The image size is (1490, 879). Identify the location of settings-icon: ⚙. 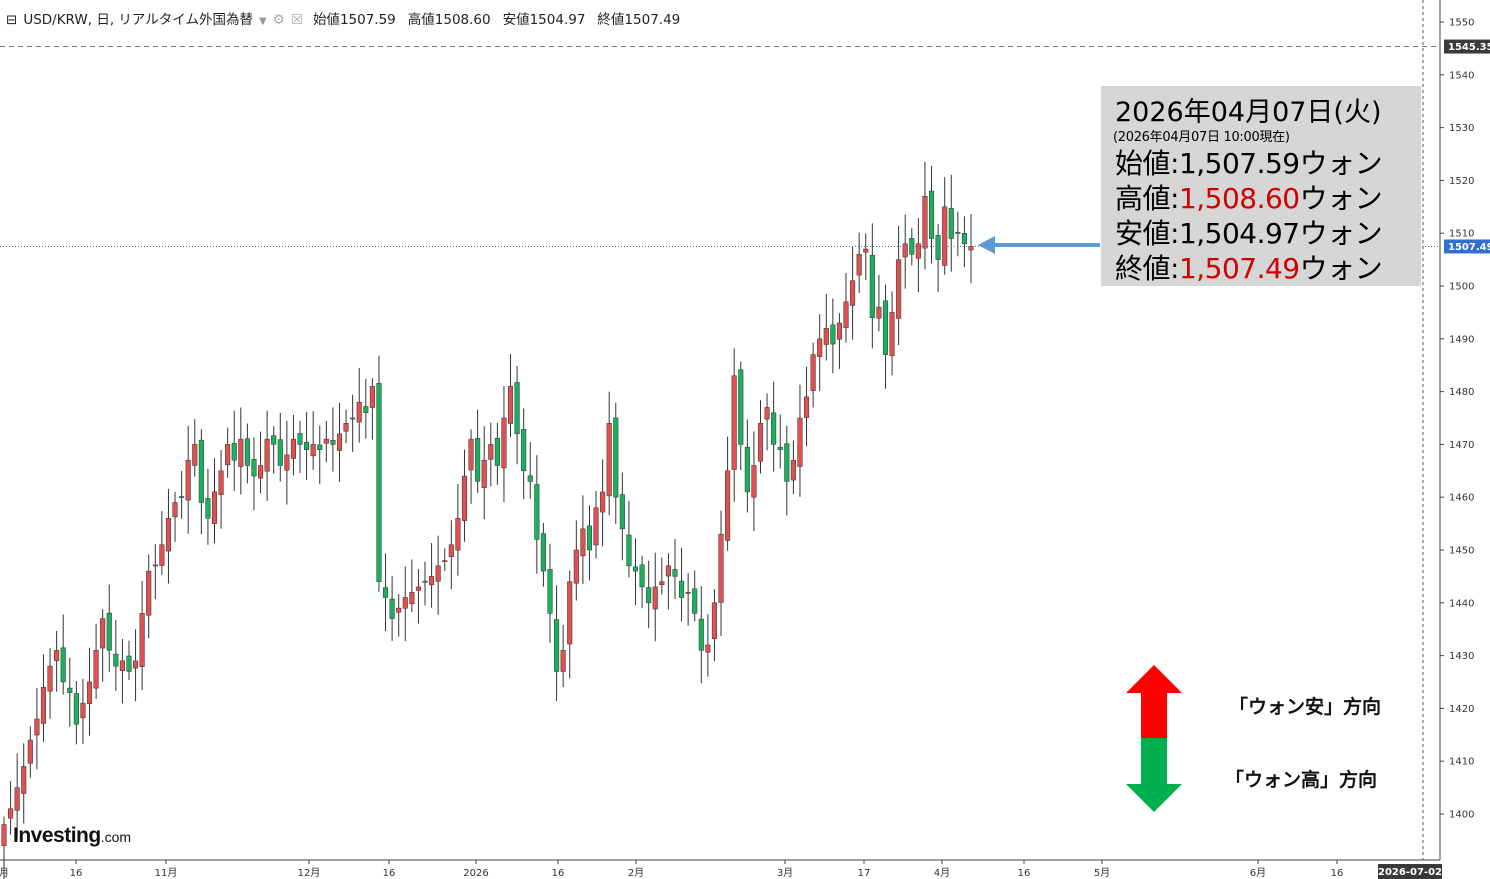
(278, 20).